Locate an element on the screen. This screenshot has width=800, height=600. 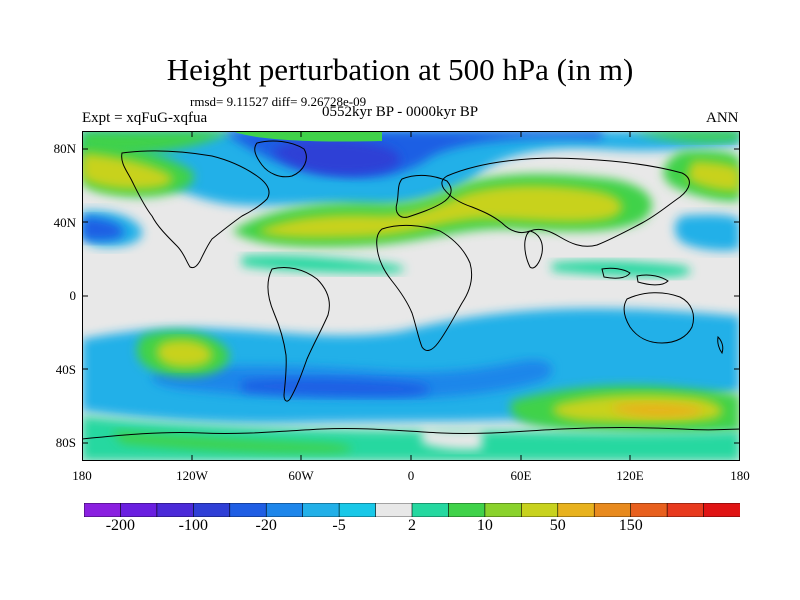
colorbar is located at coordinates (412, 510).